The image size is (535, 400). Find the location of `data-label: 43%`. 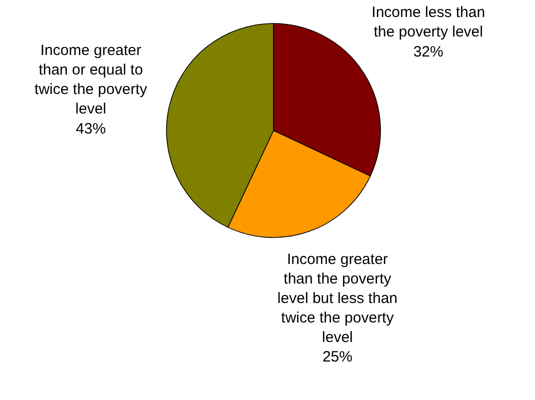

data-label: 43% is located at coordinates (91, 129).